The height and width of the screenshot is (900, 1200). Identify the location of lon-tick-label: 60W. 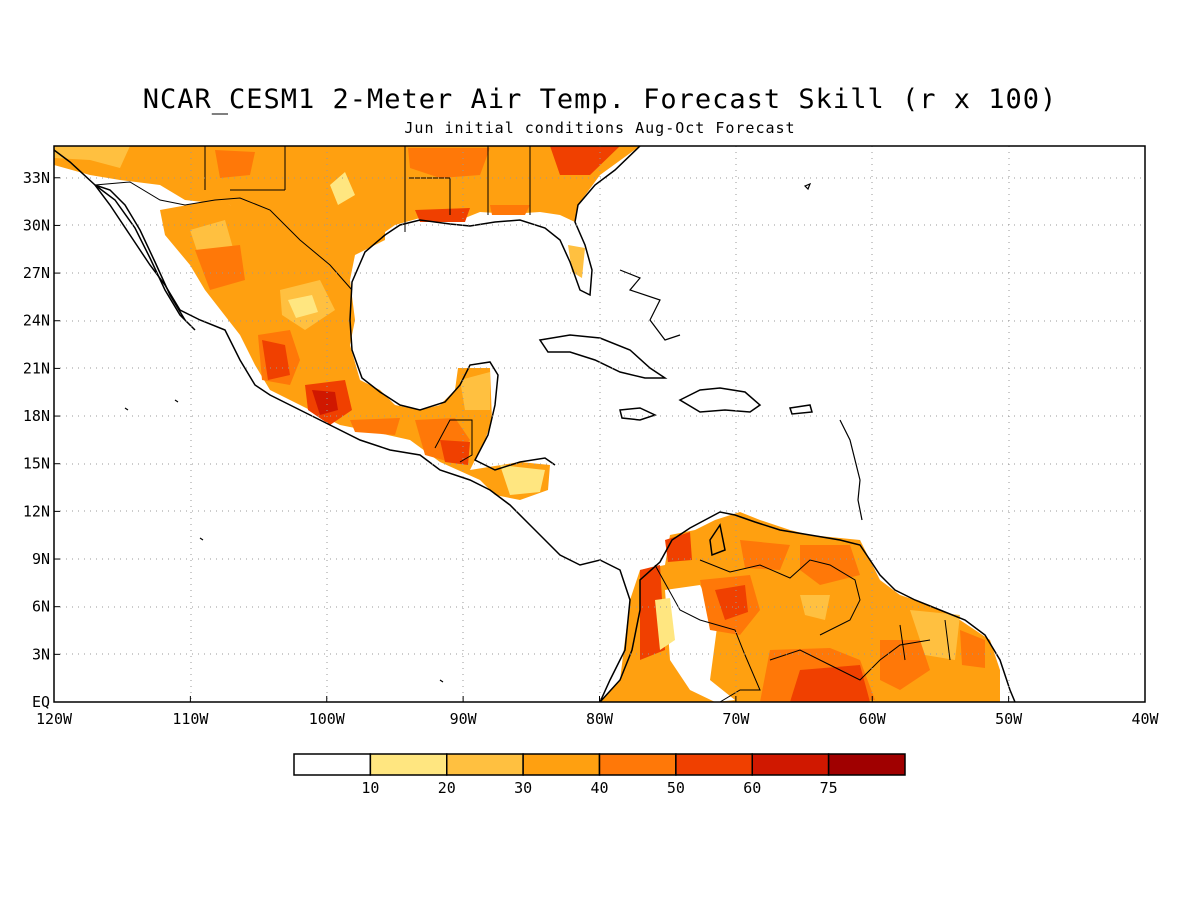
(873, 719).